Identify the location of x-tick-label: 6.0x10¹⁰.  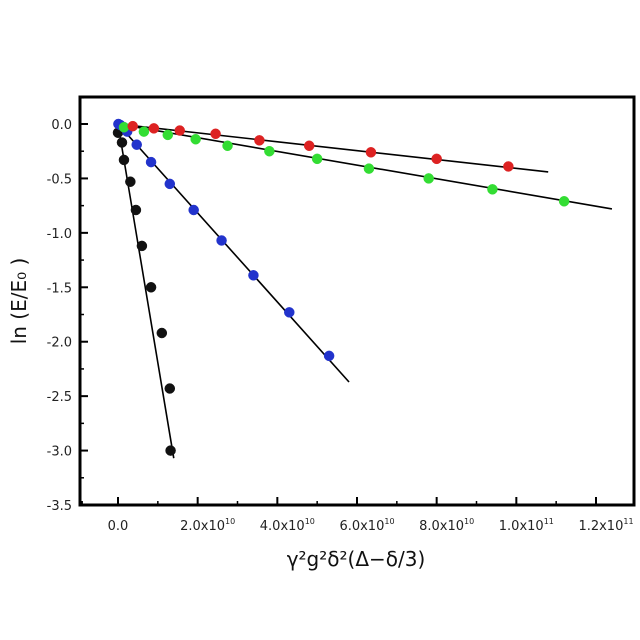
(366, 525).